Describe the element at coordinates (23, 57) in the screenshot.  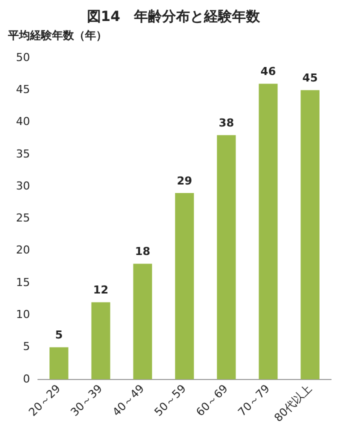
I see `y-tick-label: 50` at that location.